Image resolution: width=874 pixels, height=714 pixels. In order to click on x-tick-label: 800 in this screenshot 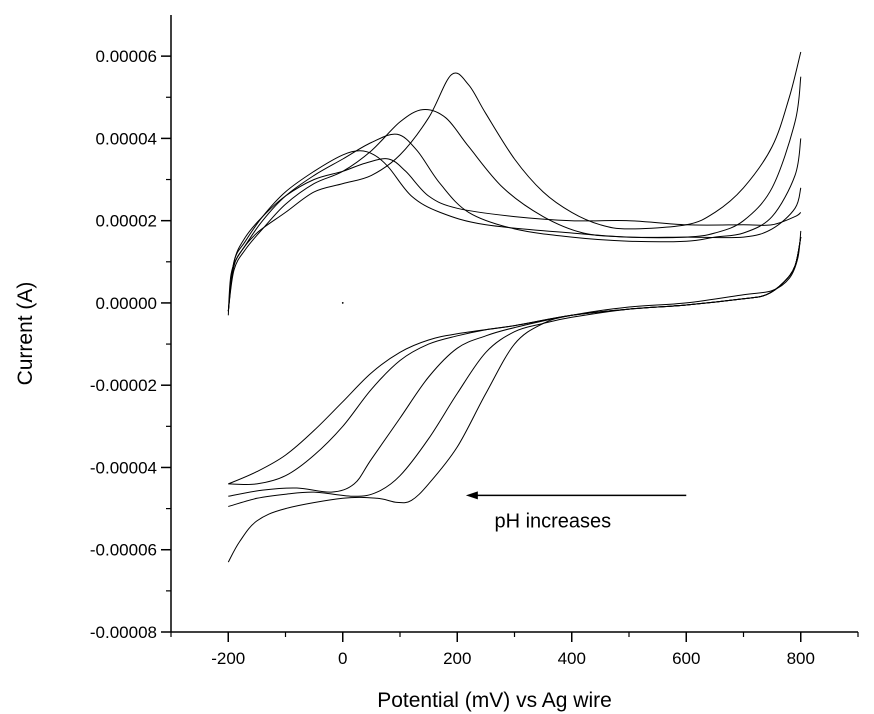, I will do `click(801, 658)`.